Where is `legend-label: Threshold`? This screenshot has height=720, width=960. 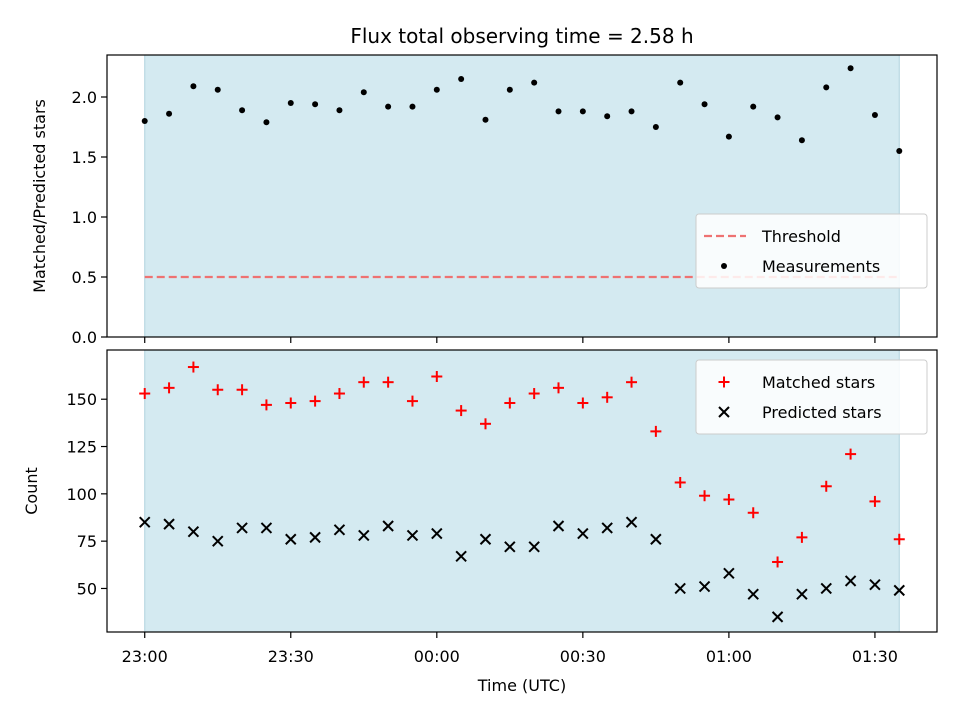 legend-label: Threshold is located at coordinates (801, 236).